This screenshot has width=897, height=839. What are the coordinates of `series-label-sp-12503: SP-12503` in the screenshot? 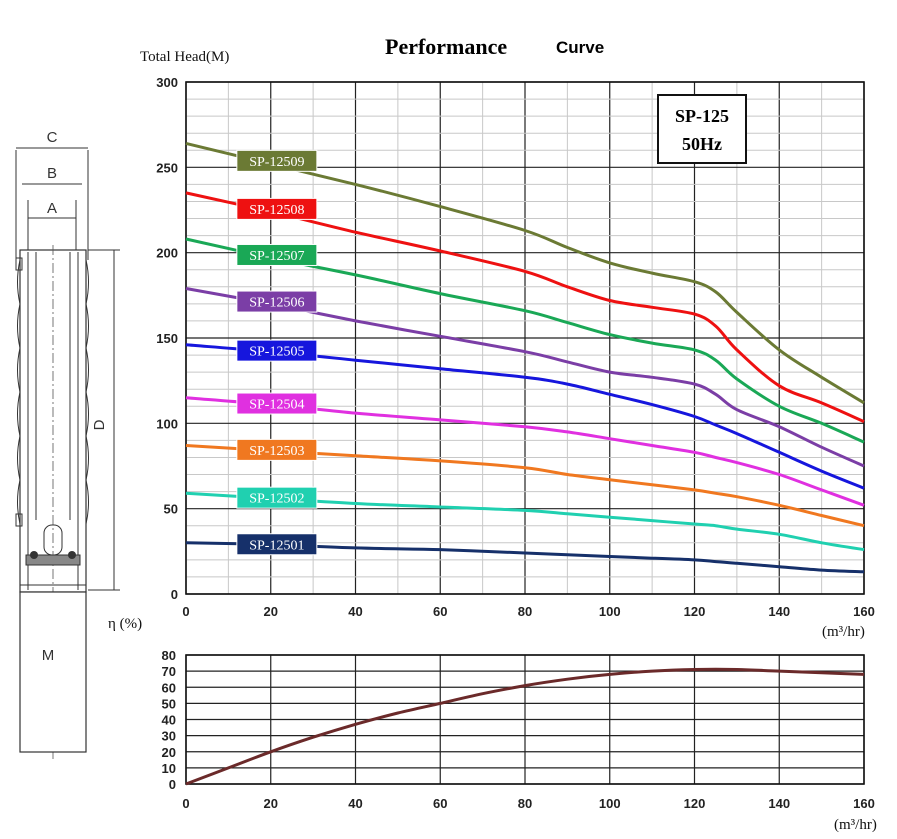 It's located at (277, 449).